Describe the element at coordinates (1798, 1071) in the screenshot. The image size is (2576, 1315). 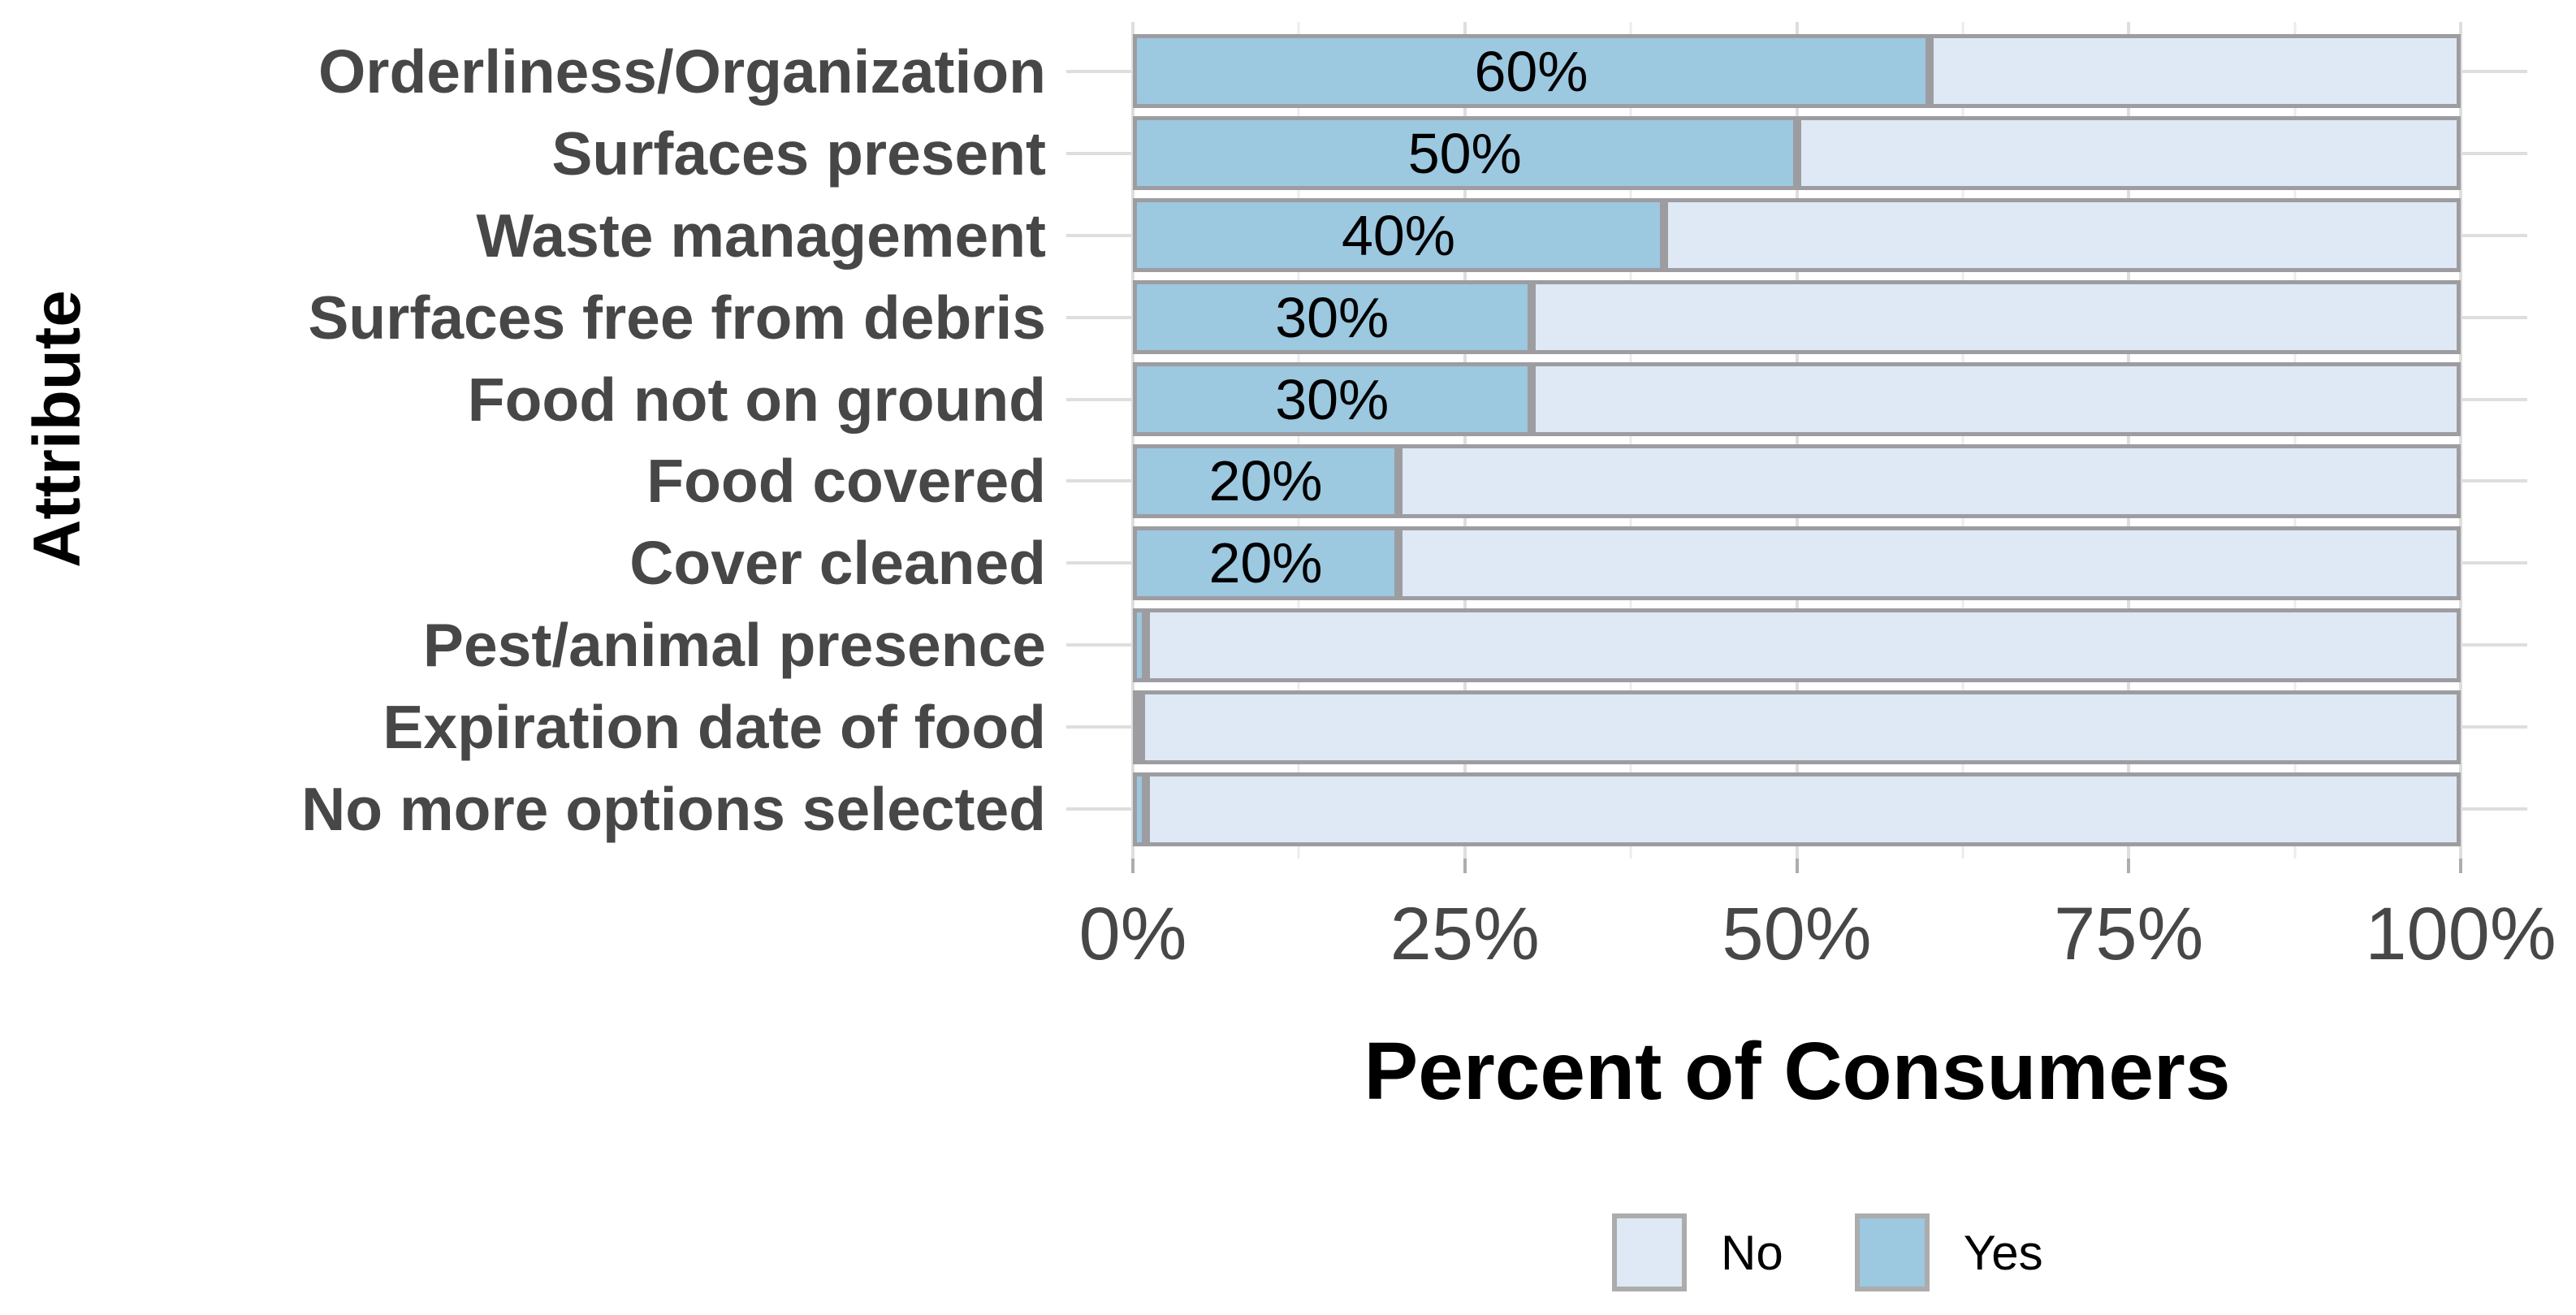
I see `x-axis-title: Percent of Consumers` at that location.